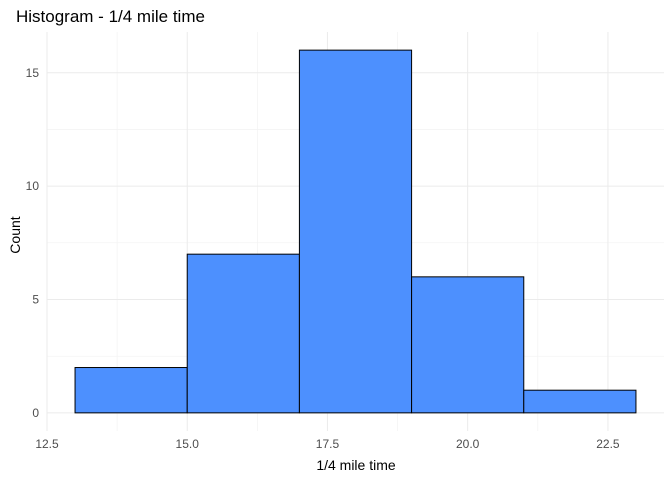  I want to click on y-tick-label: 15, so click(33, 73).